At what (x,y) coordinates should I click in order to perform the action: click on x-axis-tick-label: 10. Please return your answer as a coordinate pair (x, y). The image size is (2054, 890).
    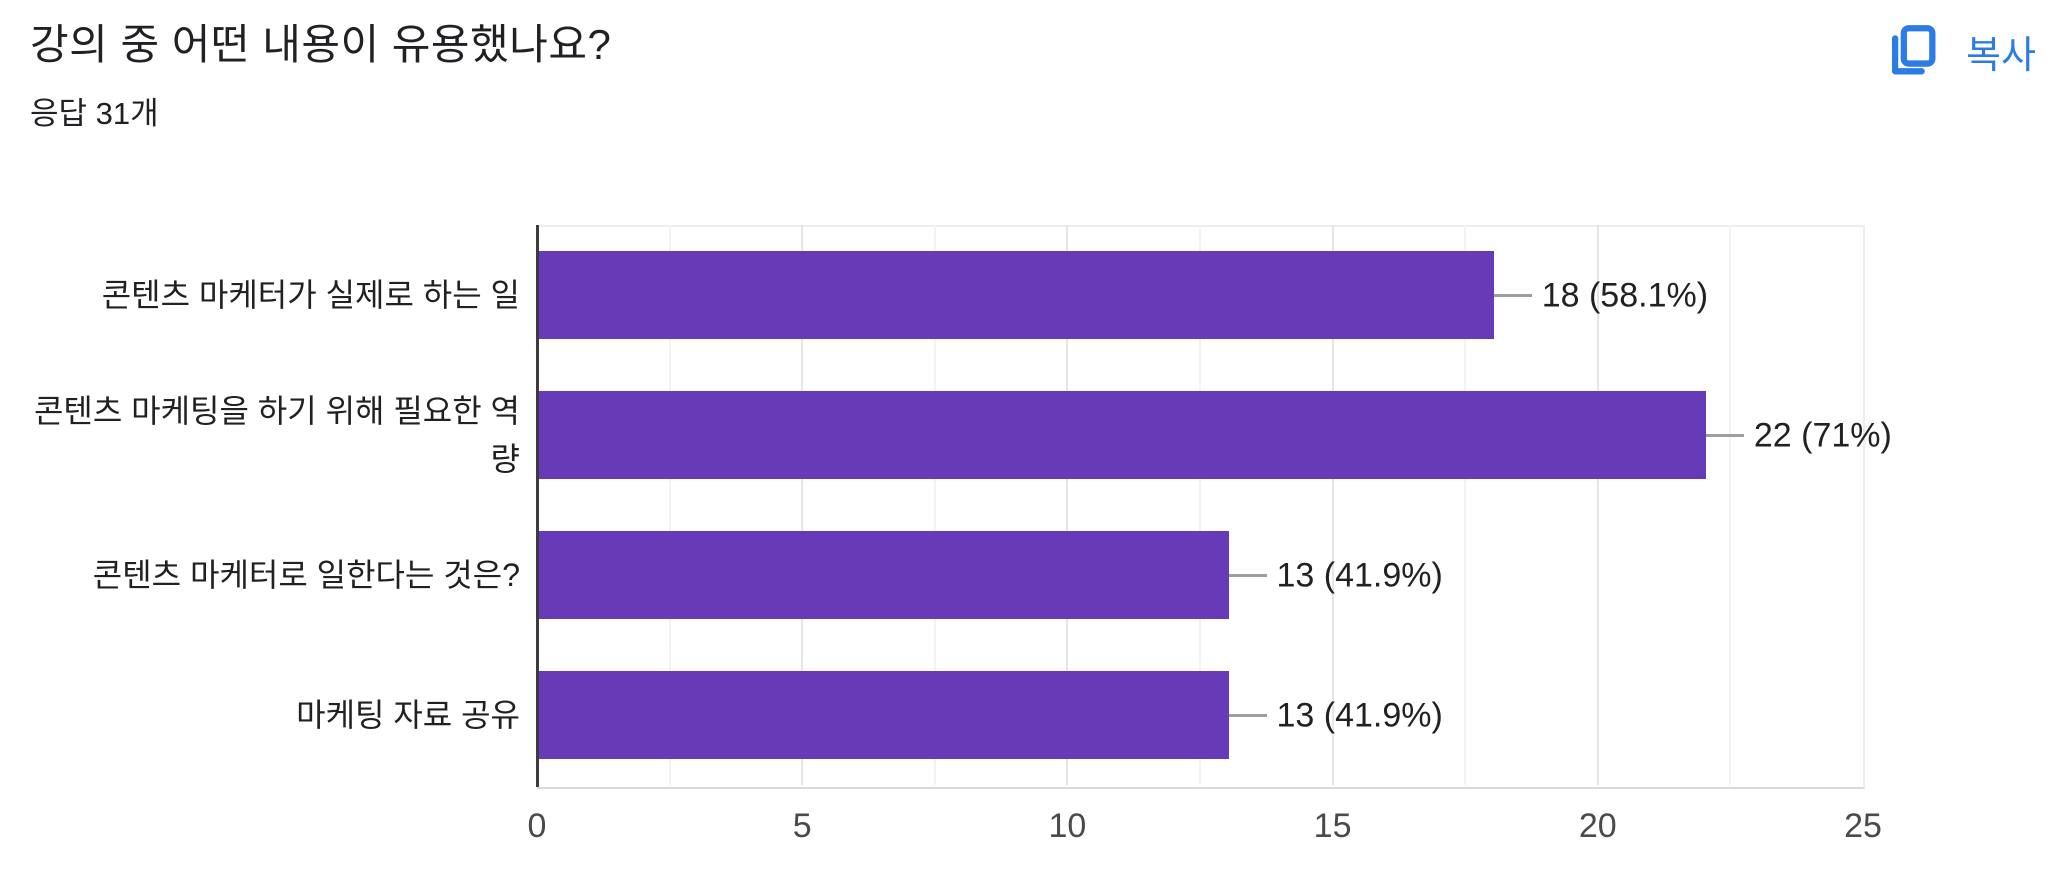
    Looking at the image, I should click on (1067, 826).